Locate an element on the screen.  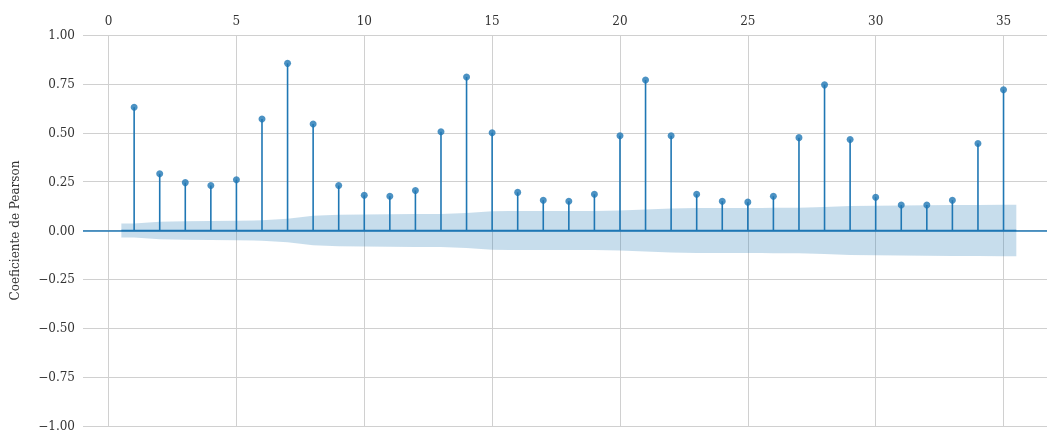
x-tick-label: 10 is located at coordinates (364, 21).